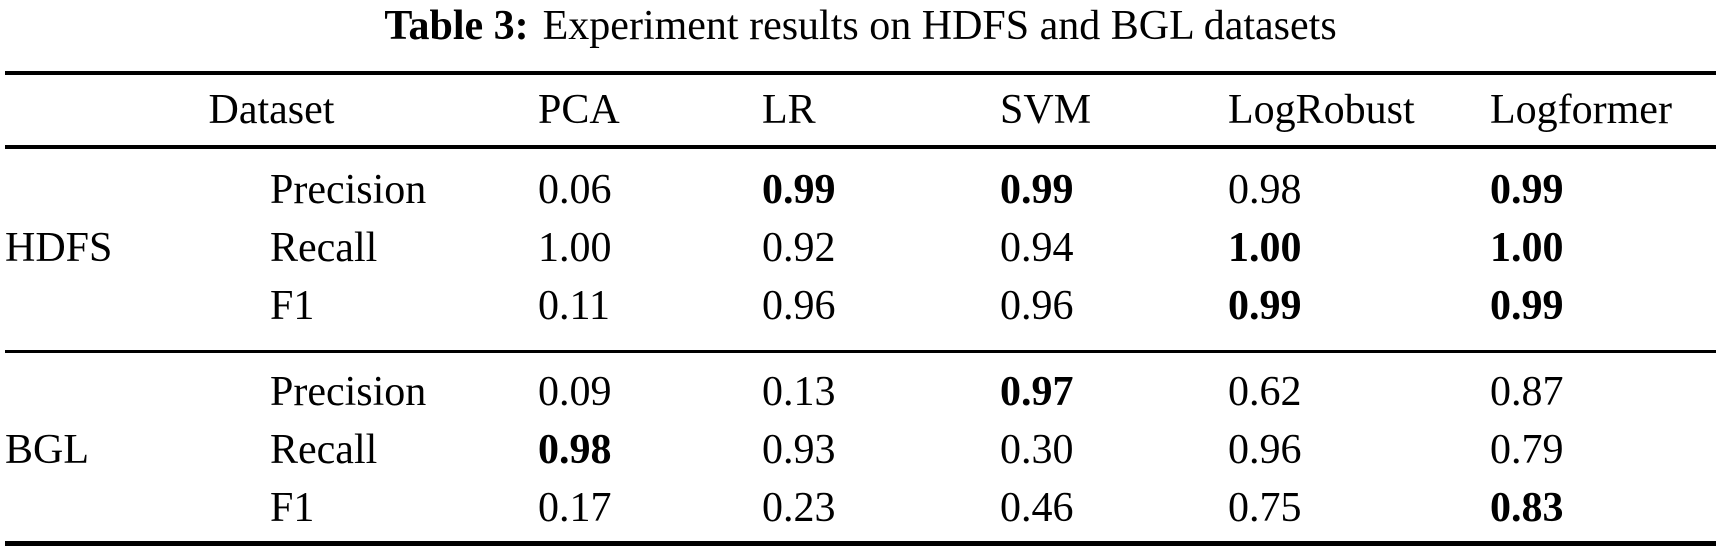  What do you see at coordinates (1265, 392) in the screenshot?
I see `metric-value: 0.62` at bounding box center [1265, 392].